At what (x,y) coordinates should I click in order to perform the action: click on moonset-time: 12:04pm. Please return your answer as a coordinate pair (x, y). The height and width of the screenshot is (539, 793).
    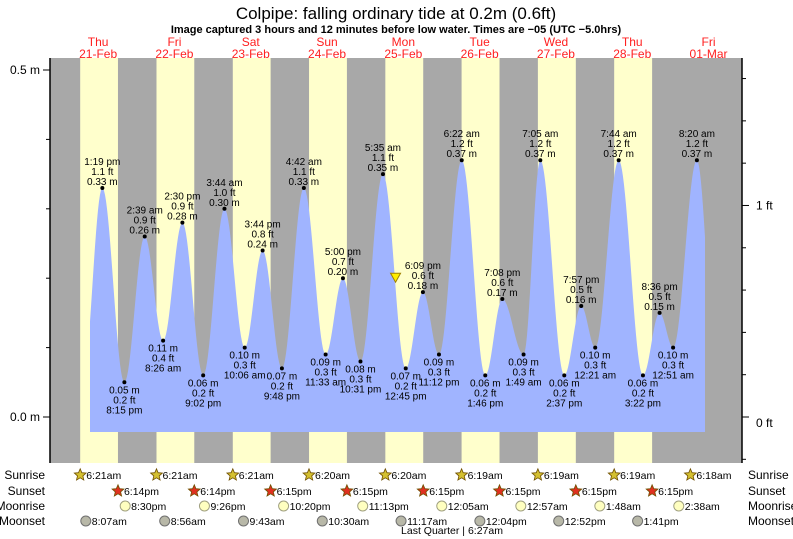
    Looking at the image, I should click on (506, 522).